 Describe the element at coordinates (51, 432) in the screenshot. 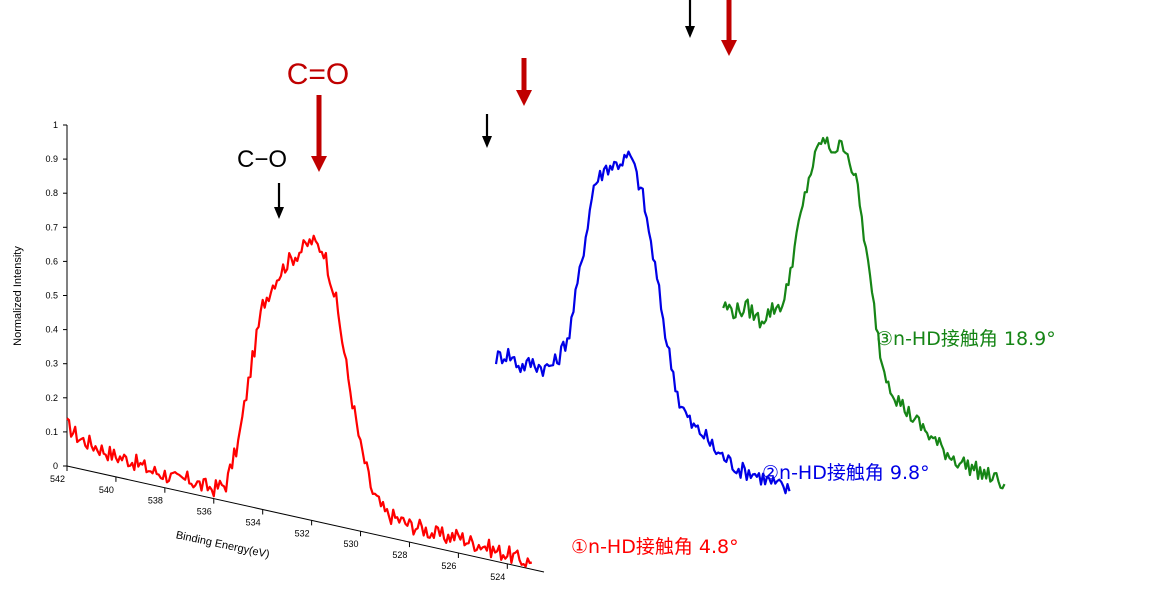

I see `y-tick-label: 0.1` at that location.